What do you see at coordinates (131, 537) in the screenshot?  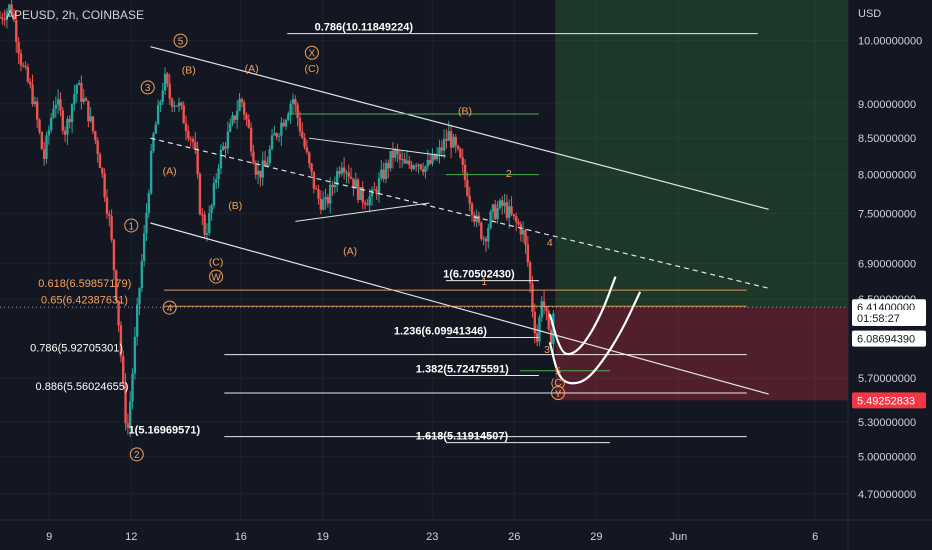 I see `time-tick-label: 12` at bounding box center [131, 537].